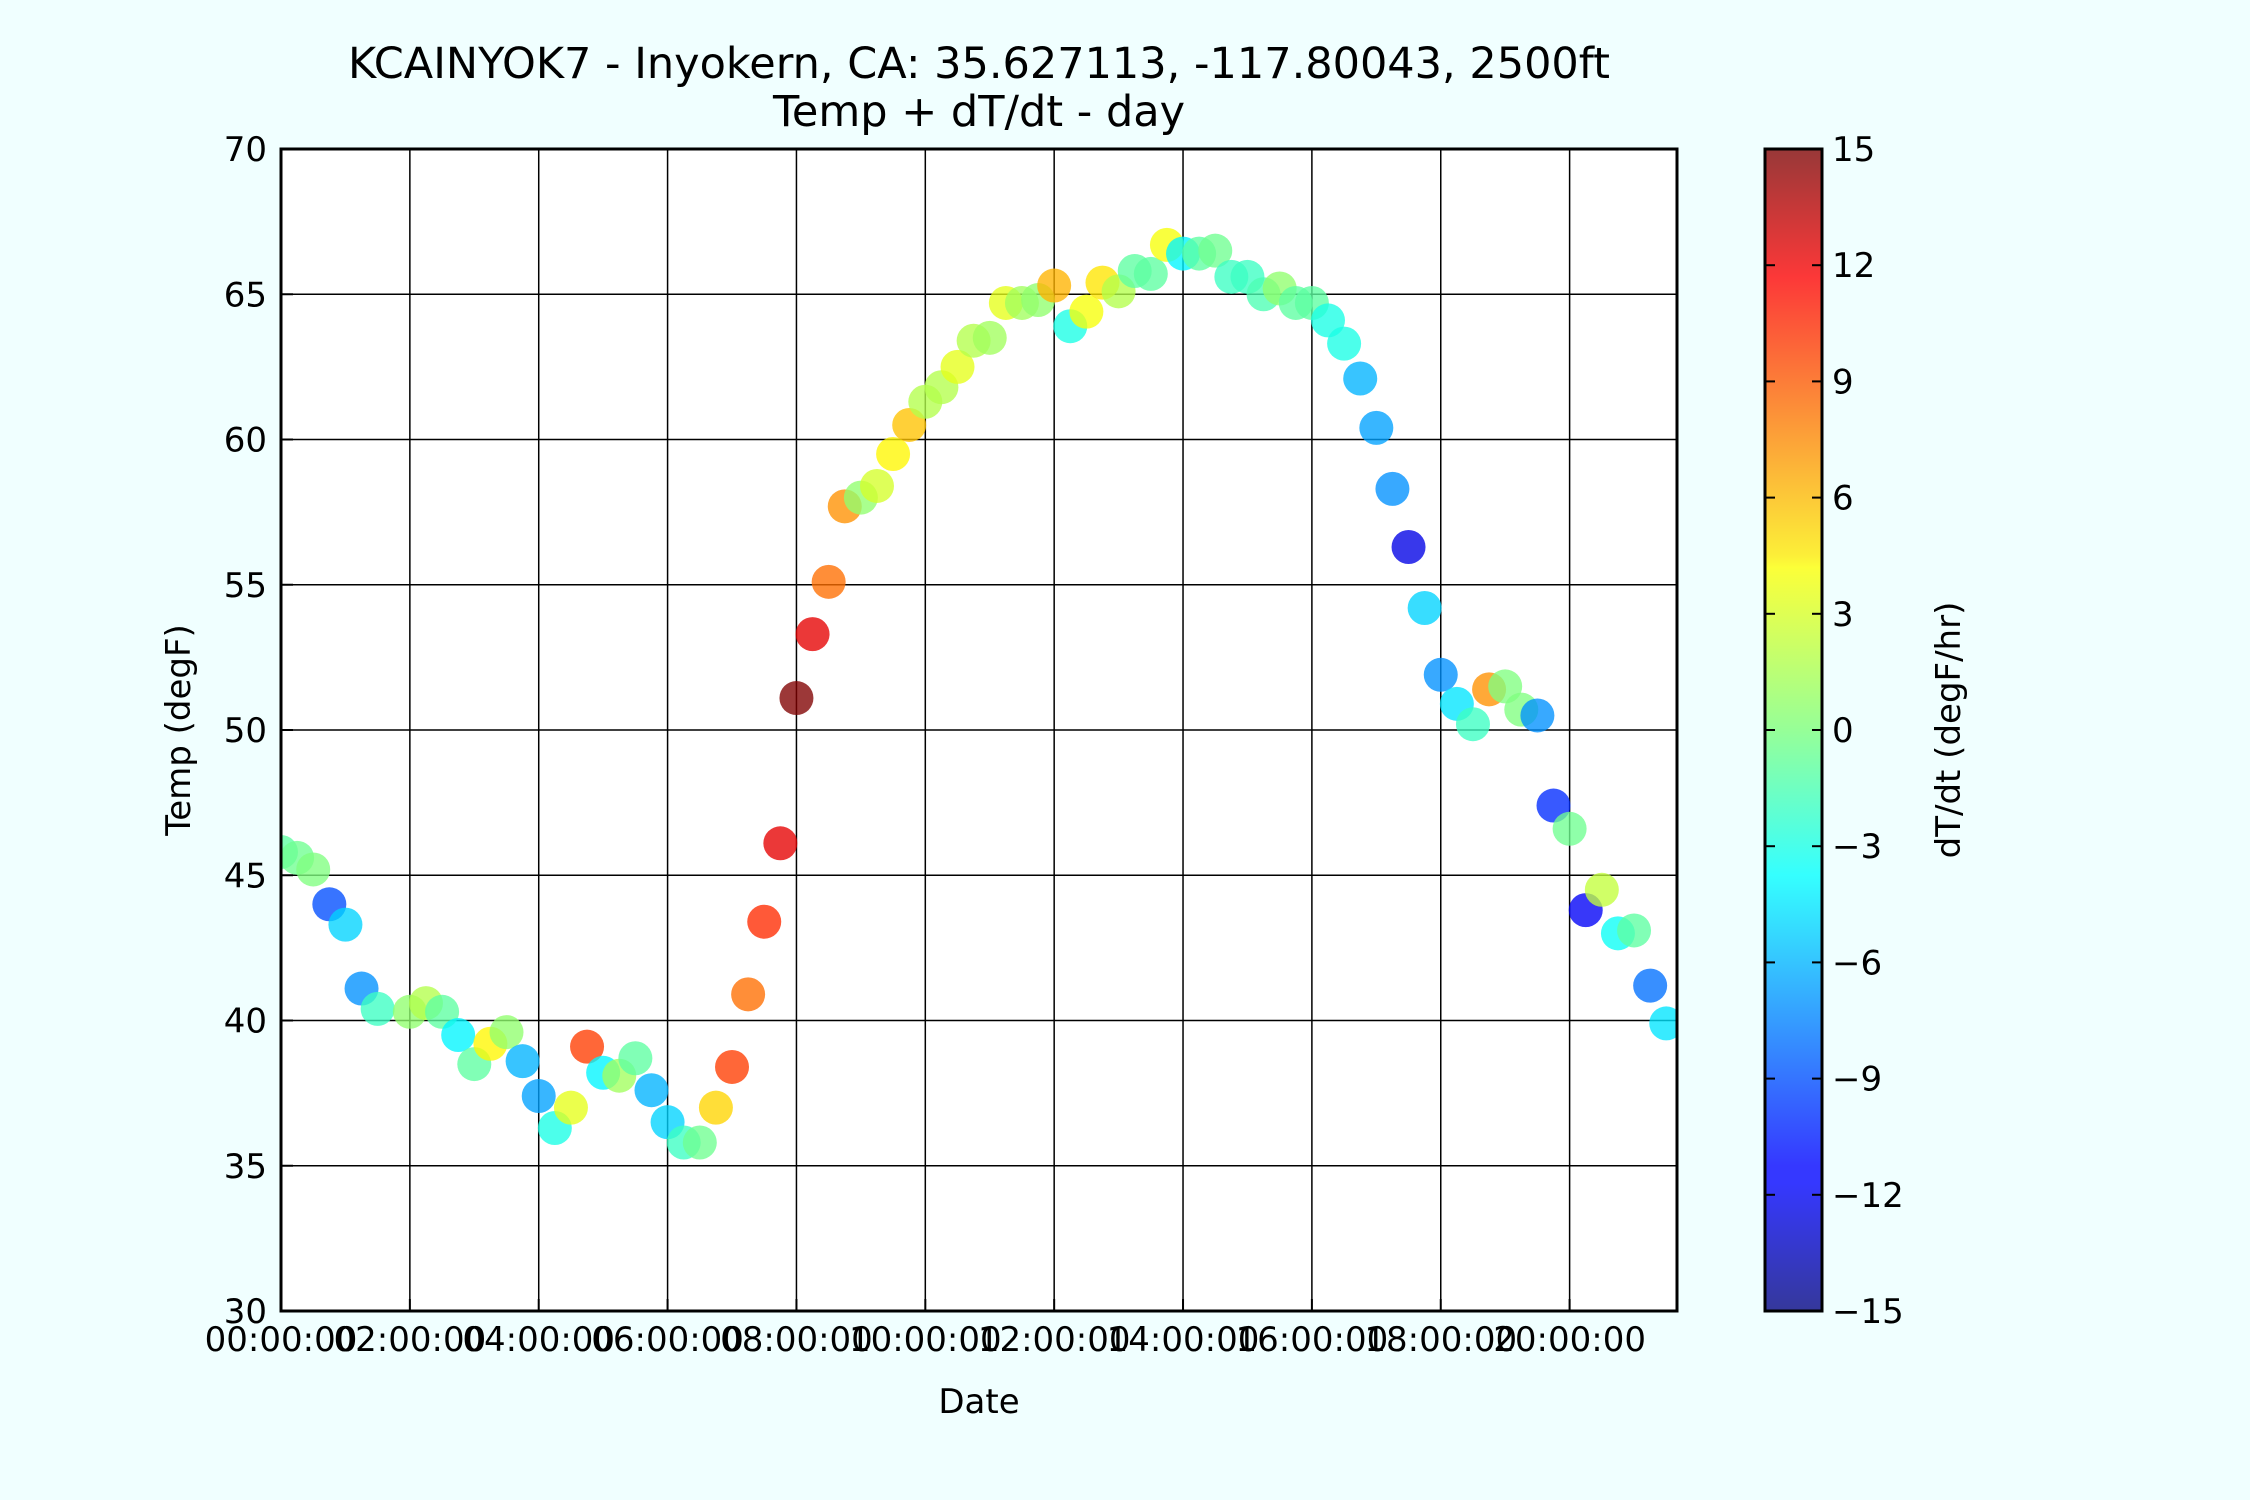 This screenshot has height=1500, width=2250. I want to click on chart-subtitle: Temp + dT/dt - day, so click(978, 112).